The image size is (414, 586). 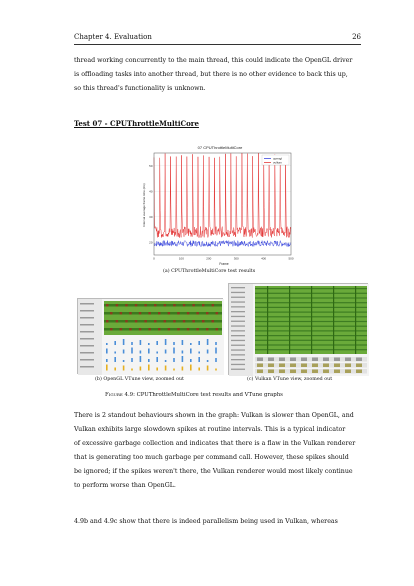 What do you see at coordinates (290, 379) in the screenshot?
I see `subfigure-c-caption: (c) Vulkan VTune view, zoomed out` at bounding box center [290, 379].